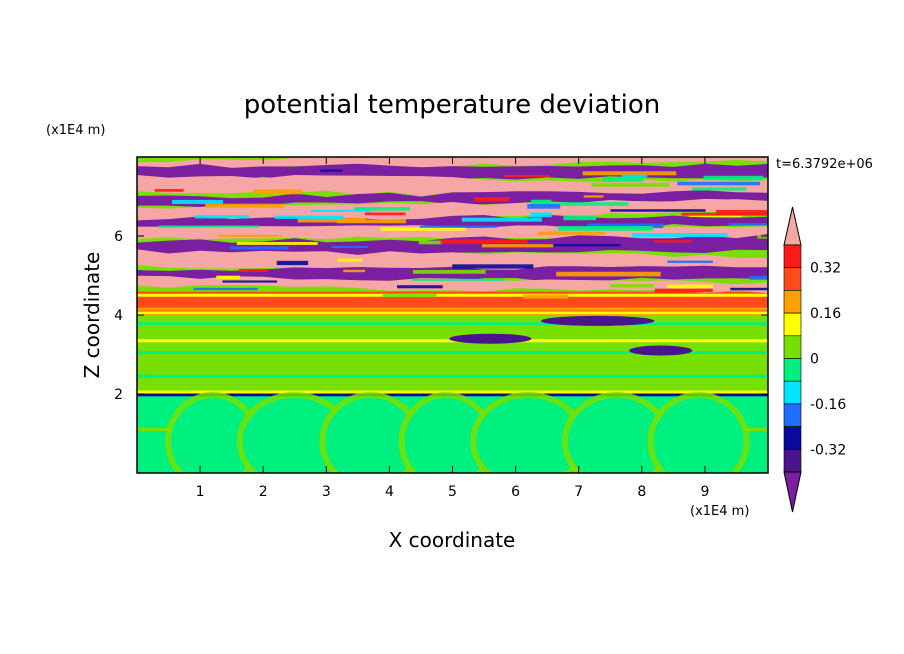 The image size is (904, 654). I want to click on colorbar-label: -0.16, so click(828, 405).